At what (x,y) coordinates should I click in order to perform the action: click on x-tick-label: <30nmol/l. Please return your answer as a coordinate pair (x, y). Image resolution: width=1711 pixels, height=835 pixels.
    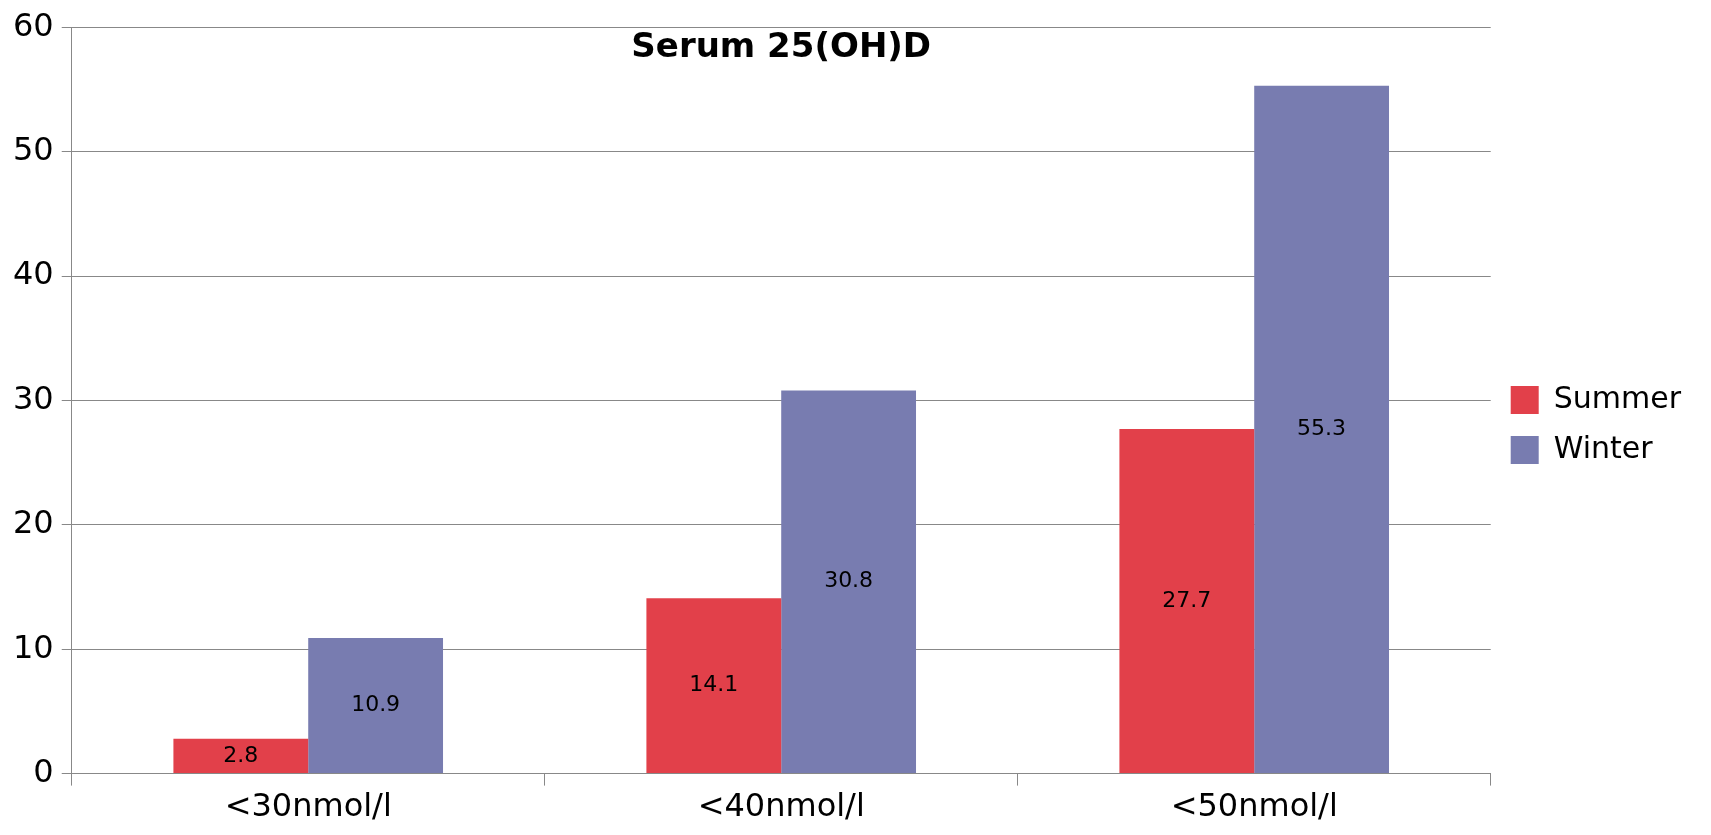
    Looking at the image, I should click on (308, 805).